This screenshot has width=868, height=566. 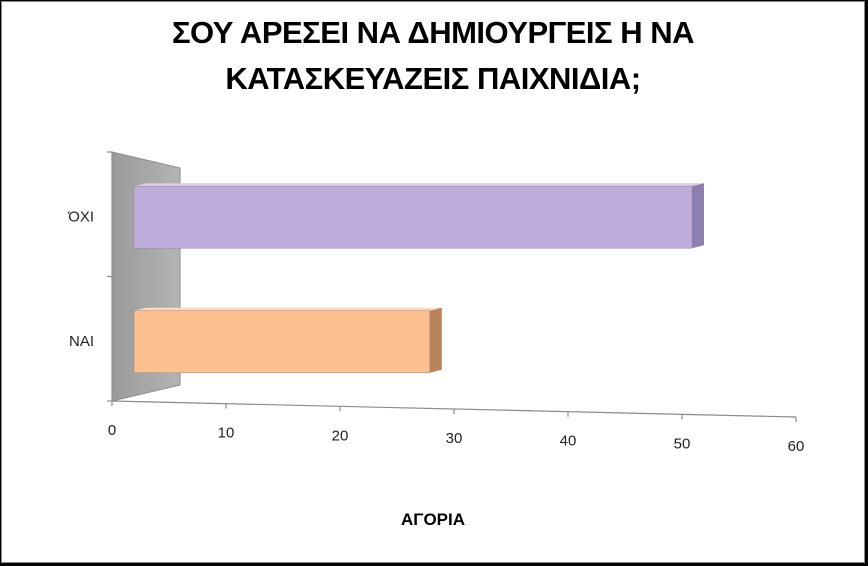 I want to click on chart-title-line-1: ΣΟΥ ΑΡΕΣΕΙ ΝΑ ΔΗΜΙΟΥΡΓΕΙΣ Η ΝΑ, so click(x=433, y=32).